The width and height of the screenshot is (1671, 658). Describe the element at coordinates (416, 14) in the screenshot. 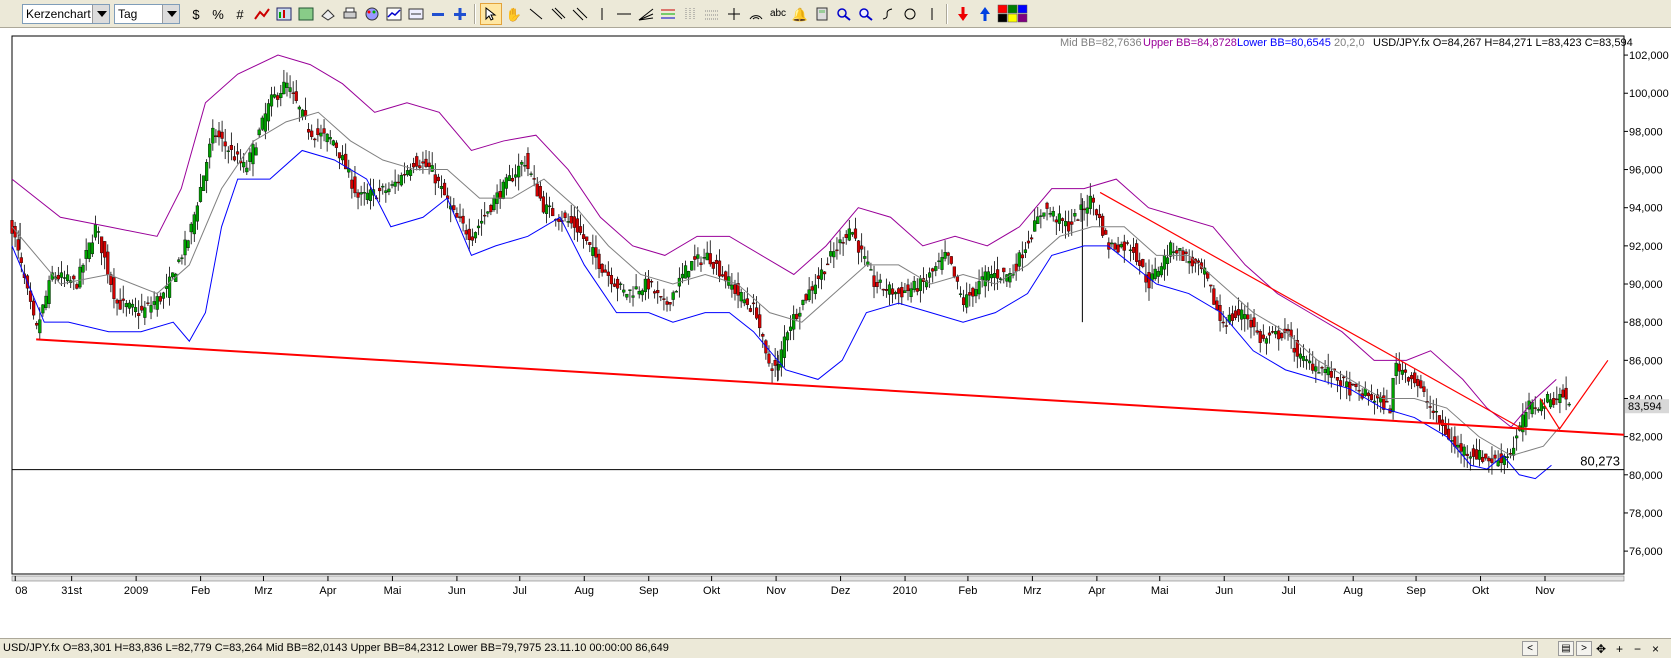

I see `export-icon` at that location.